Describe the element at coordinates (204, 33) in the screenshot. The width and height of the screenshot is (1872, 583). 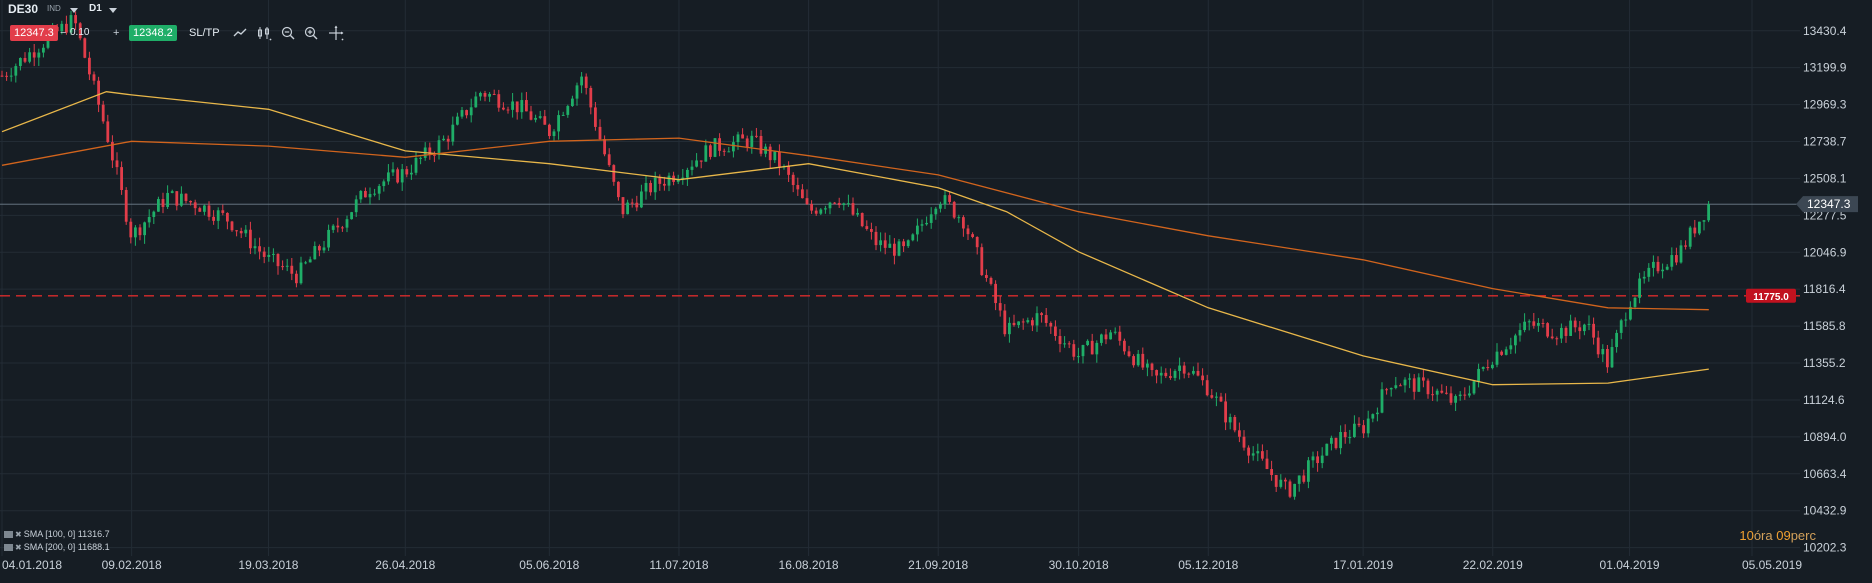
I see `sltp-button: SL/TP` at that location.